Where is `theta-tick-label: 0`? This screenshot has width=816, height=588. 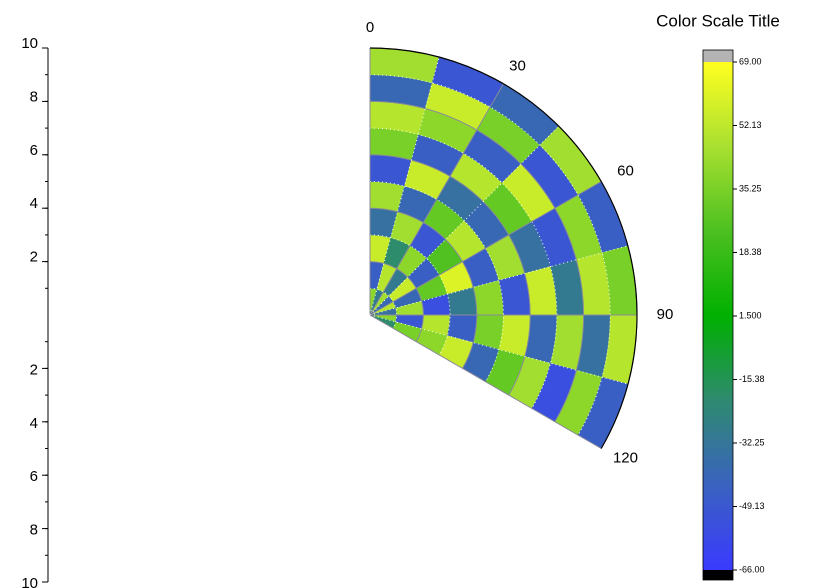
theta-tick-label: 0 is located at coordinates (370, 27).